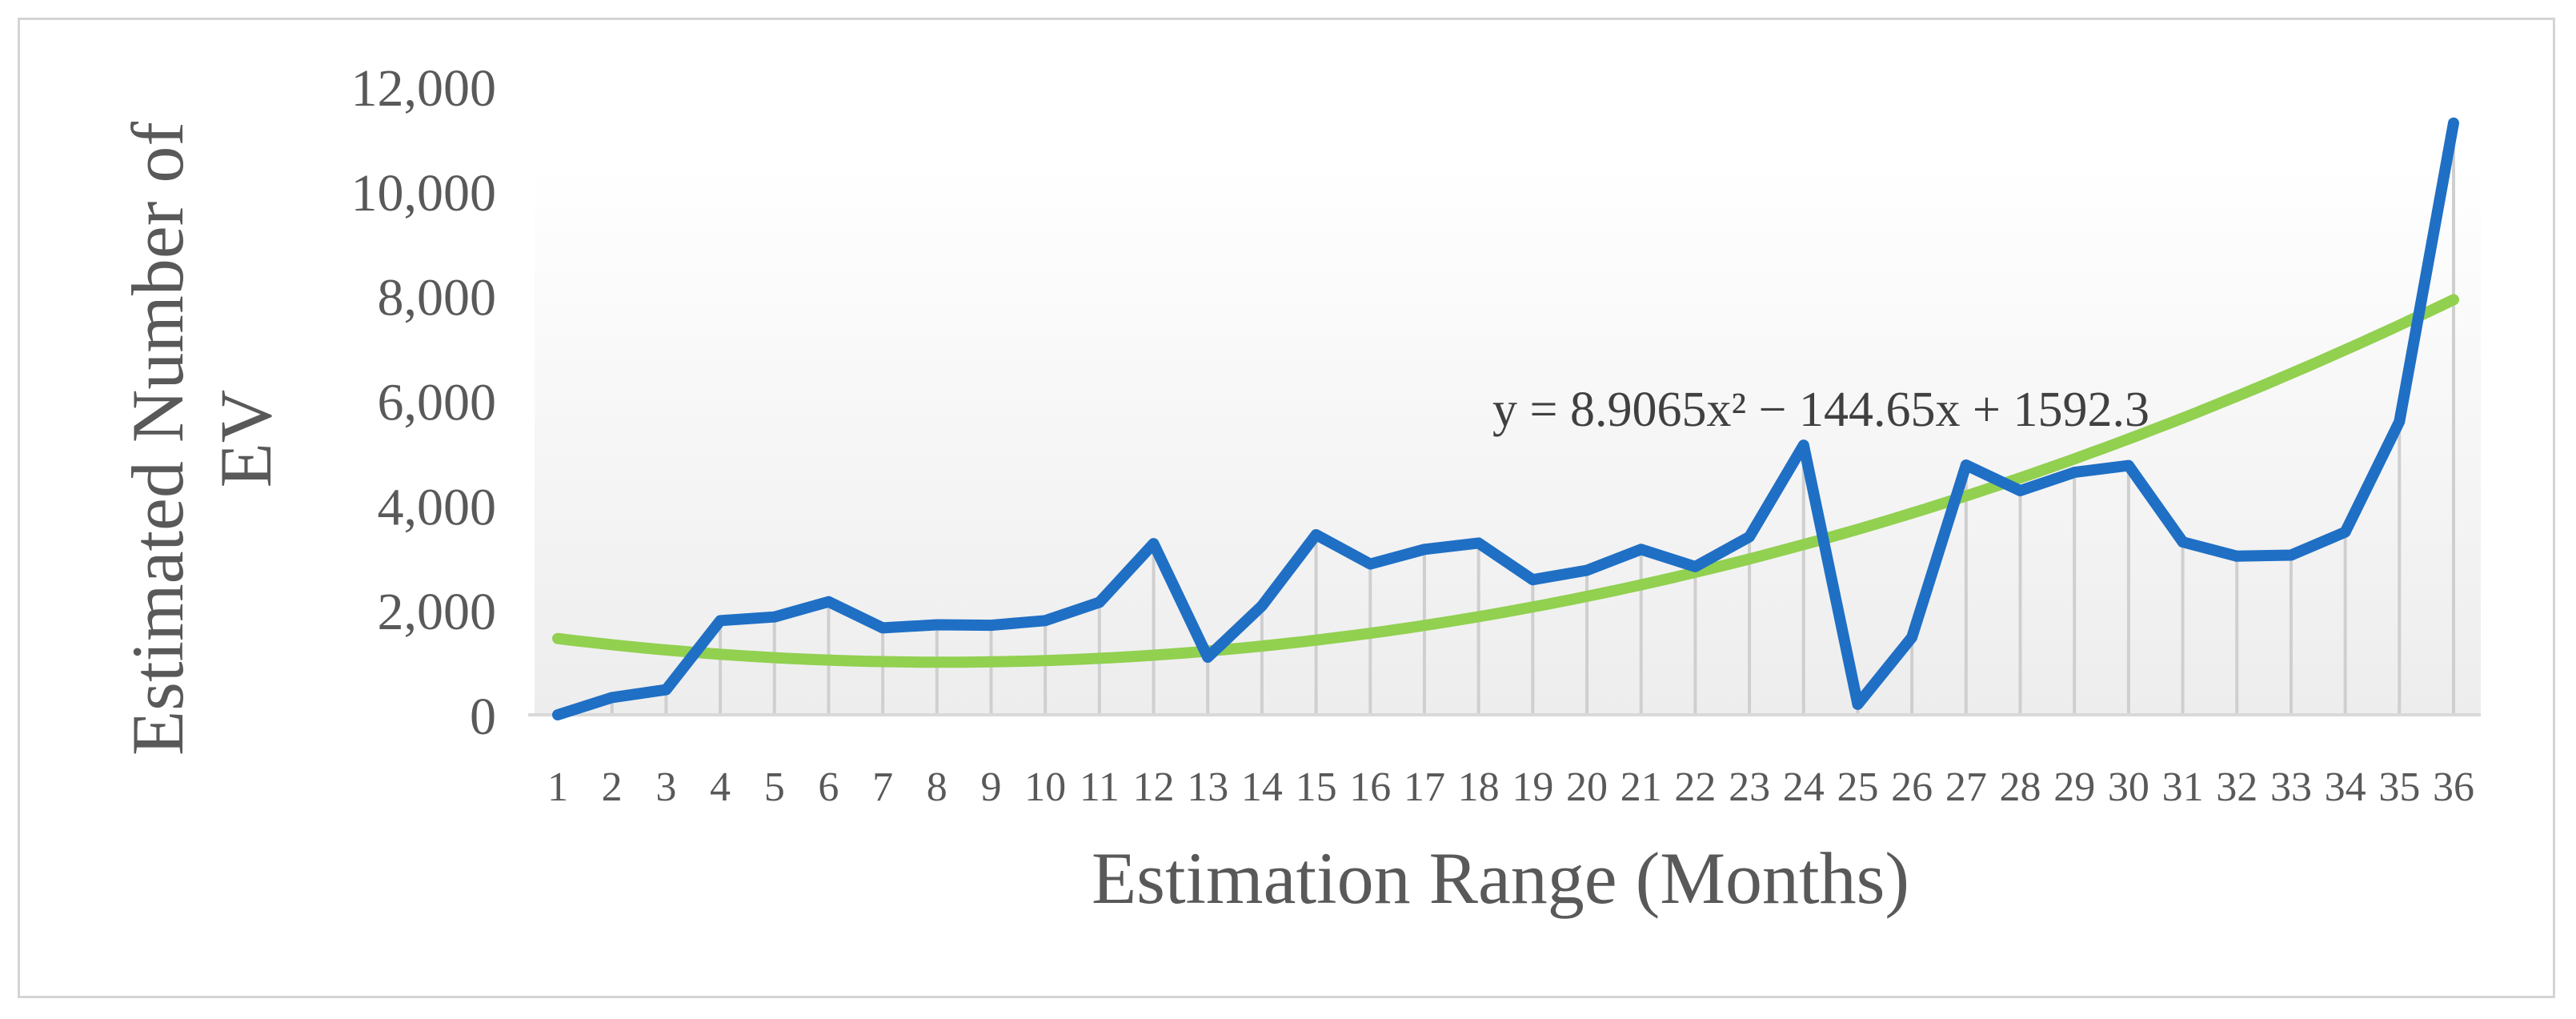  Describe the element at coordinates (2345, 787) in the screenshot. I see `x-tick-label: 34` at that location.